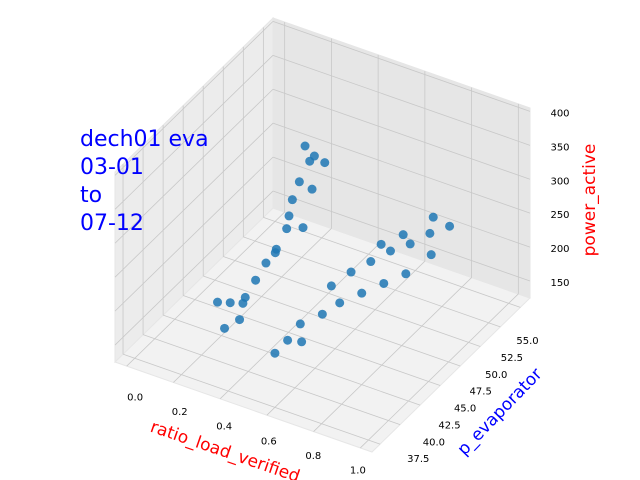  Describe the element at coordinates (112, 167) in the screenshot. I see `title-line: 03-01` at that location.